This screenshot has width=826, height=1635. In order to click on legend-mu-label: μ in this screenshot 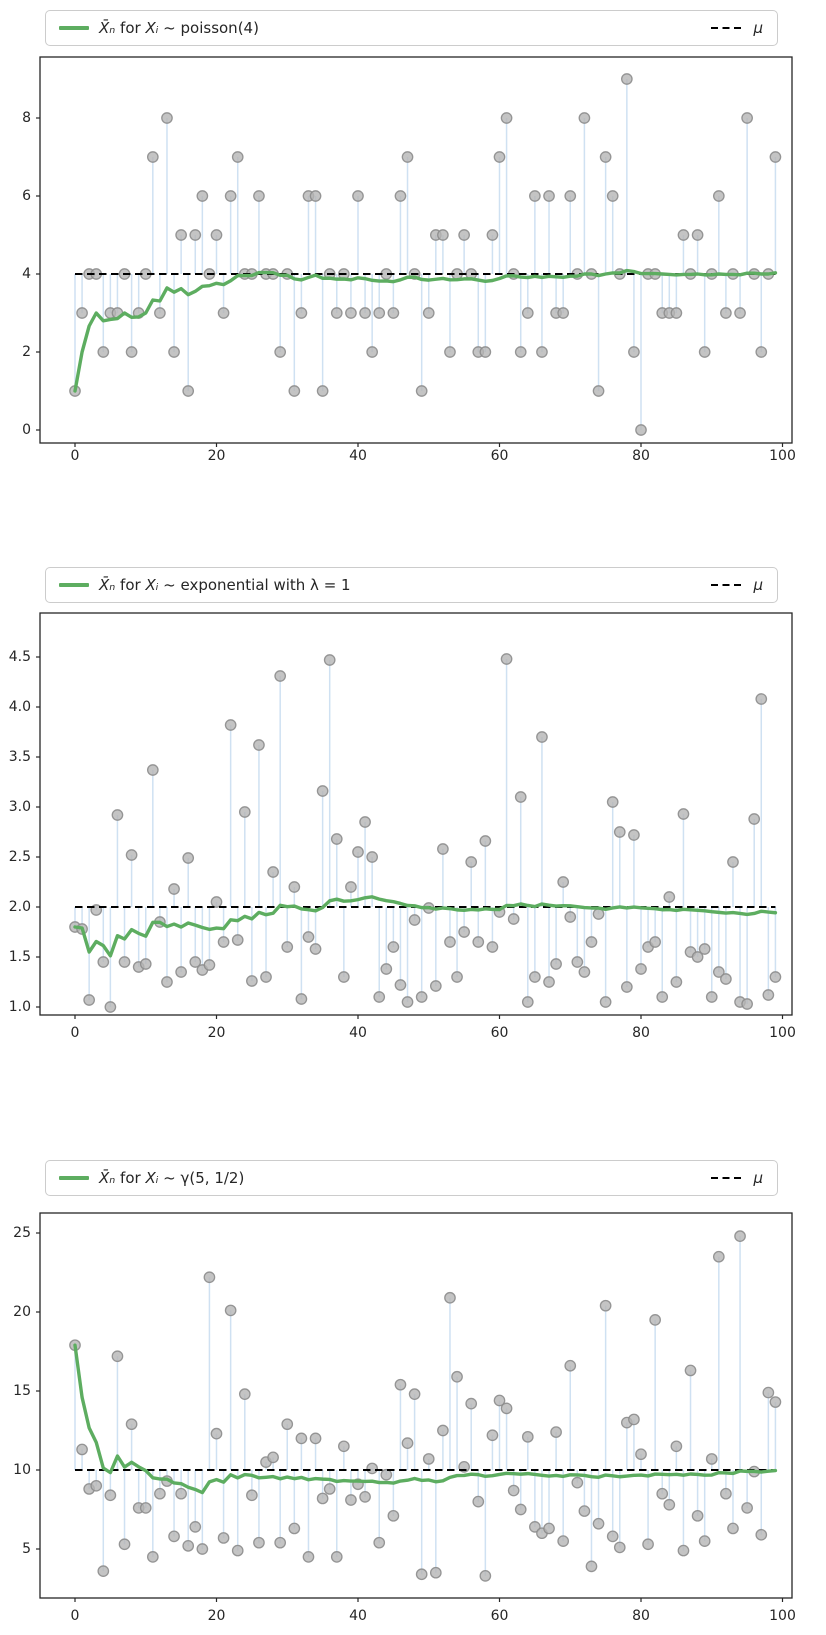, I will do `click(758, 28)`.